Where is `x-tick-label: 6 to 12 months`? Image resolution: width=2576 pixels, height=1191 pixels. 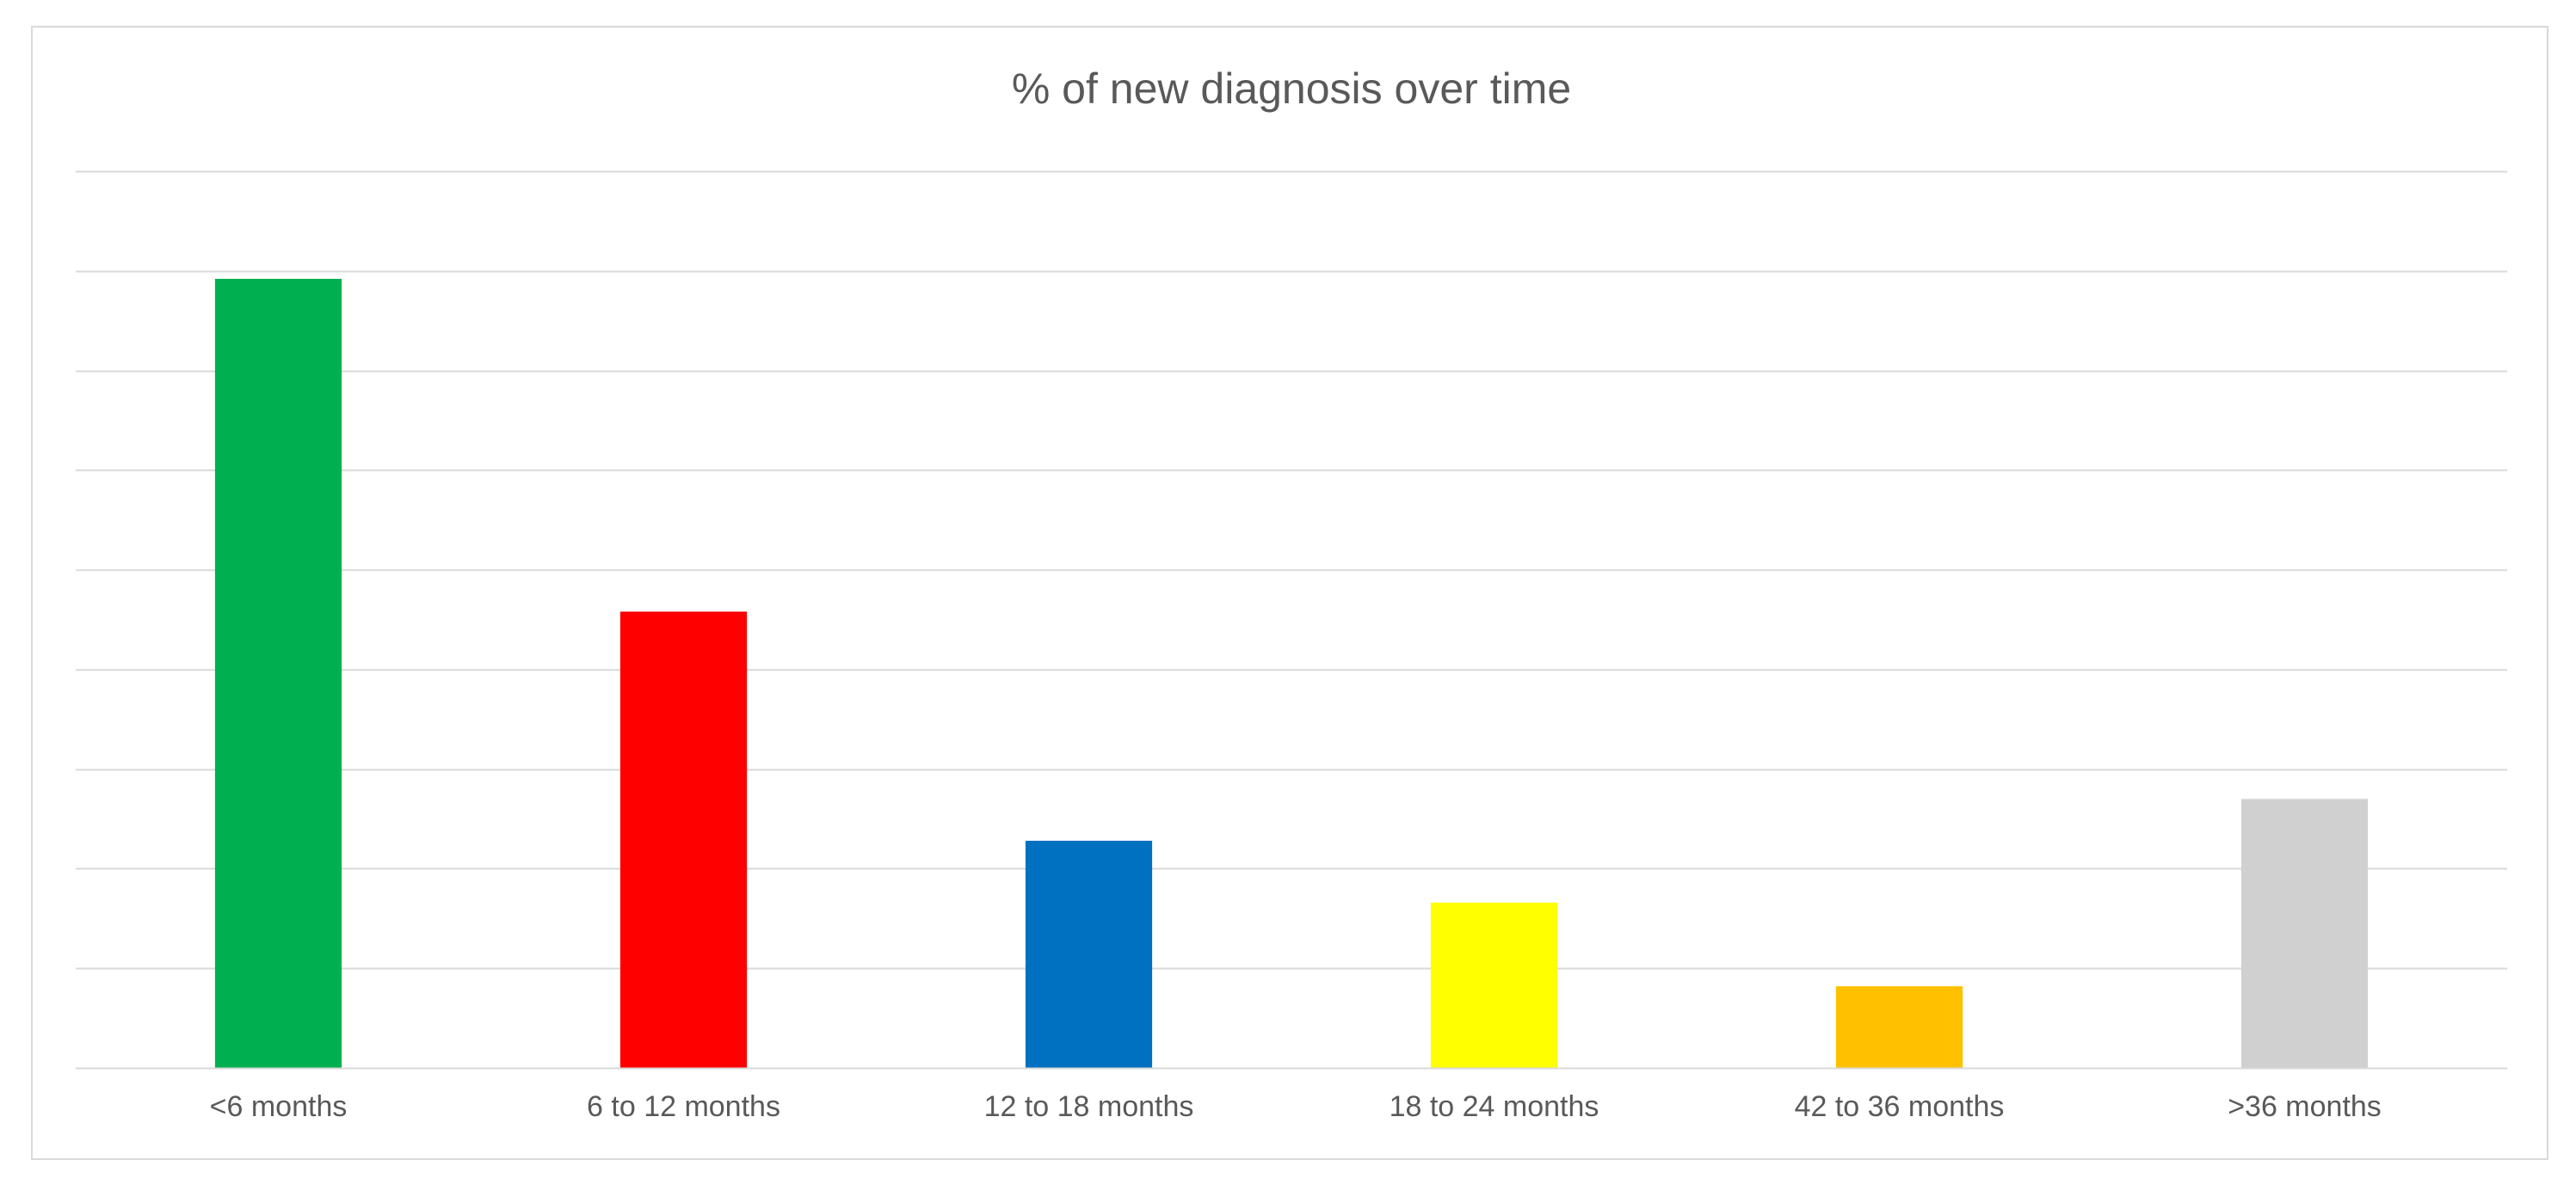
x-tick-label: 6 to 12 months is located at coordinates (684, 1106).